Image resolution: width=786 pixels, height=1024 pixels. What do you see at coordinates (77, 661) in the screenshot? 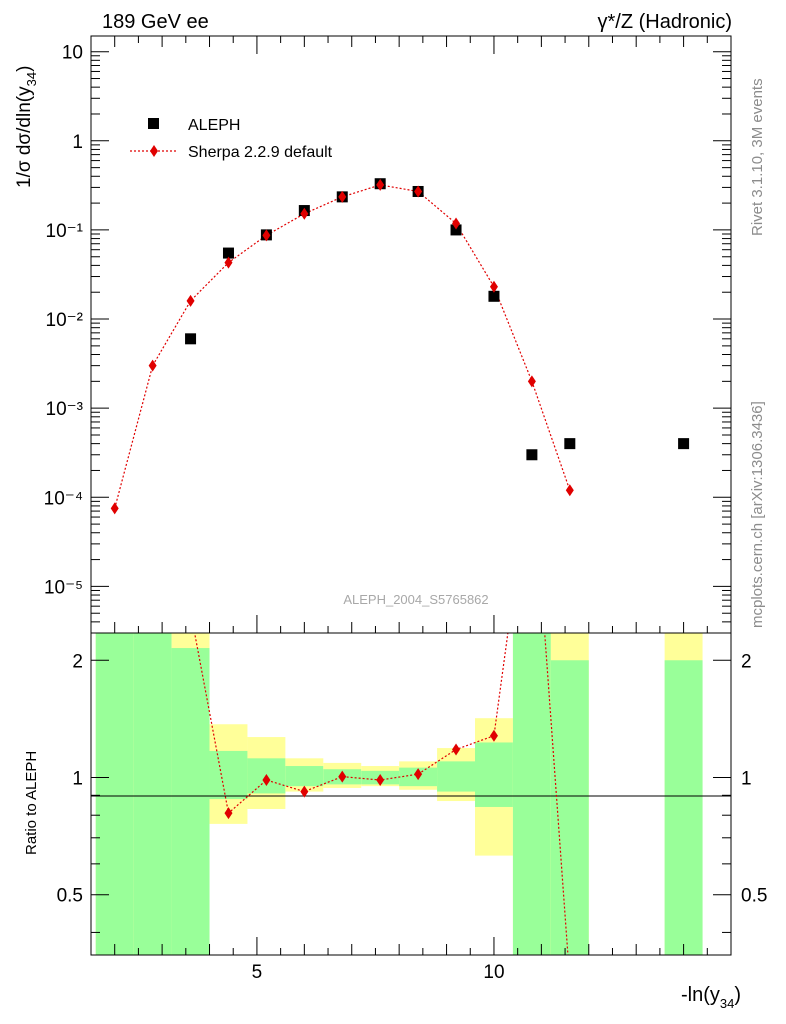
I see `ratio-ytick-label-left: 2` at bounding box center [77, 661].